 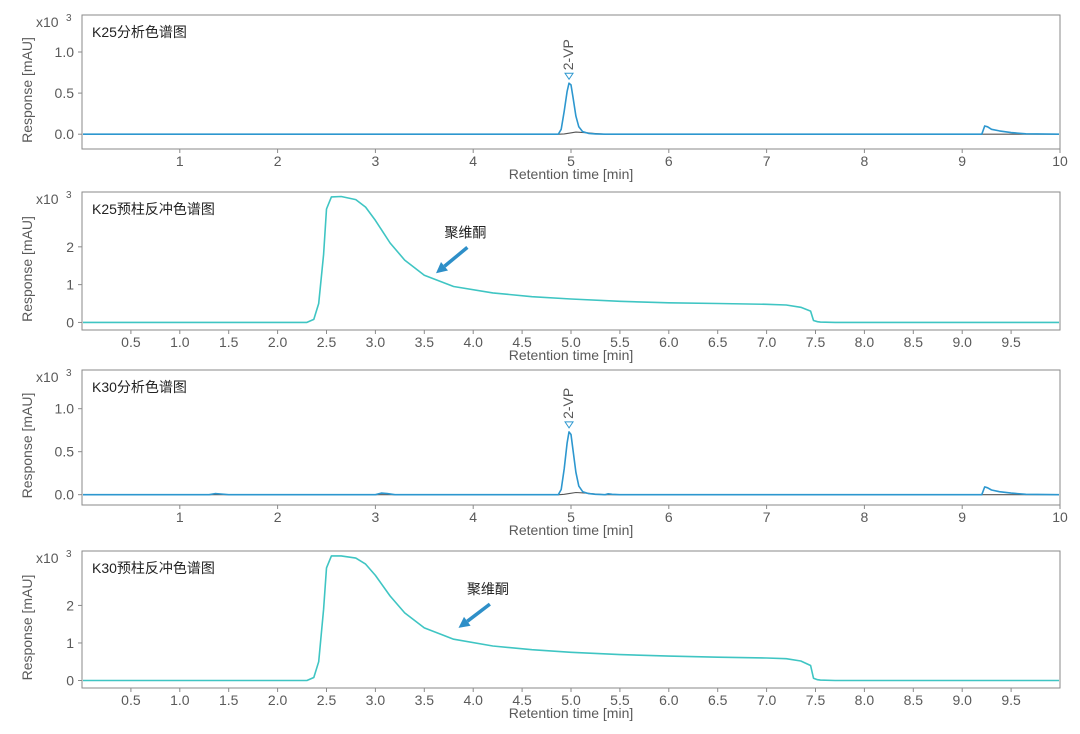 What do you see at coordinates (153, 568) in the screenshot?
I see `panel-label: K30预柱反冲色谱图` at bounding box center [153, 568].